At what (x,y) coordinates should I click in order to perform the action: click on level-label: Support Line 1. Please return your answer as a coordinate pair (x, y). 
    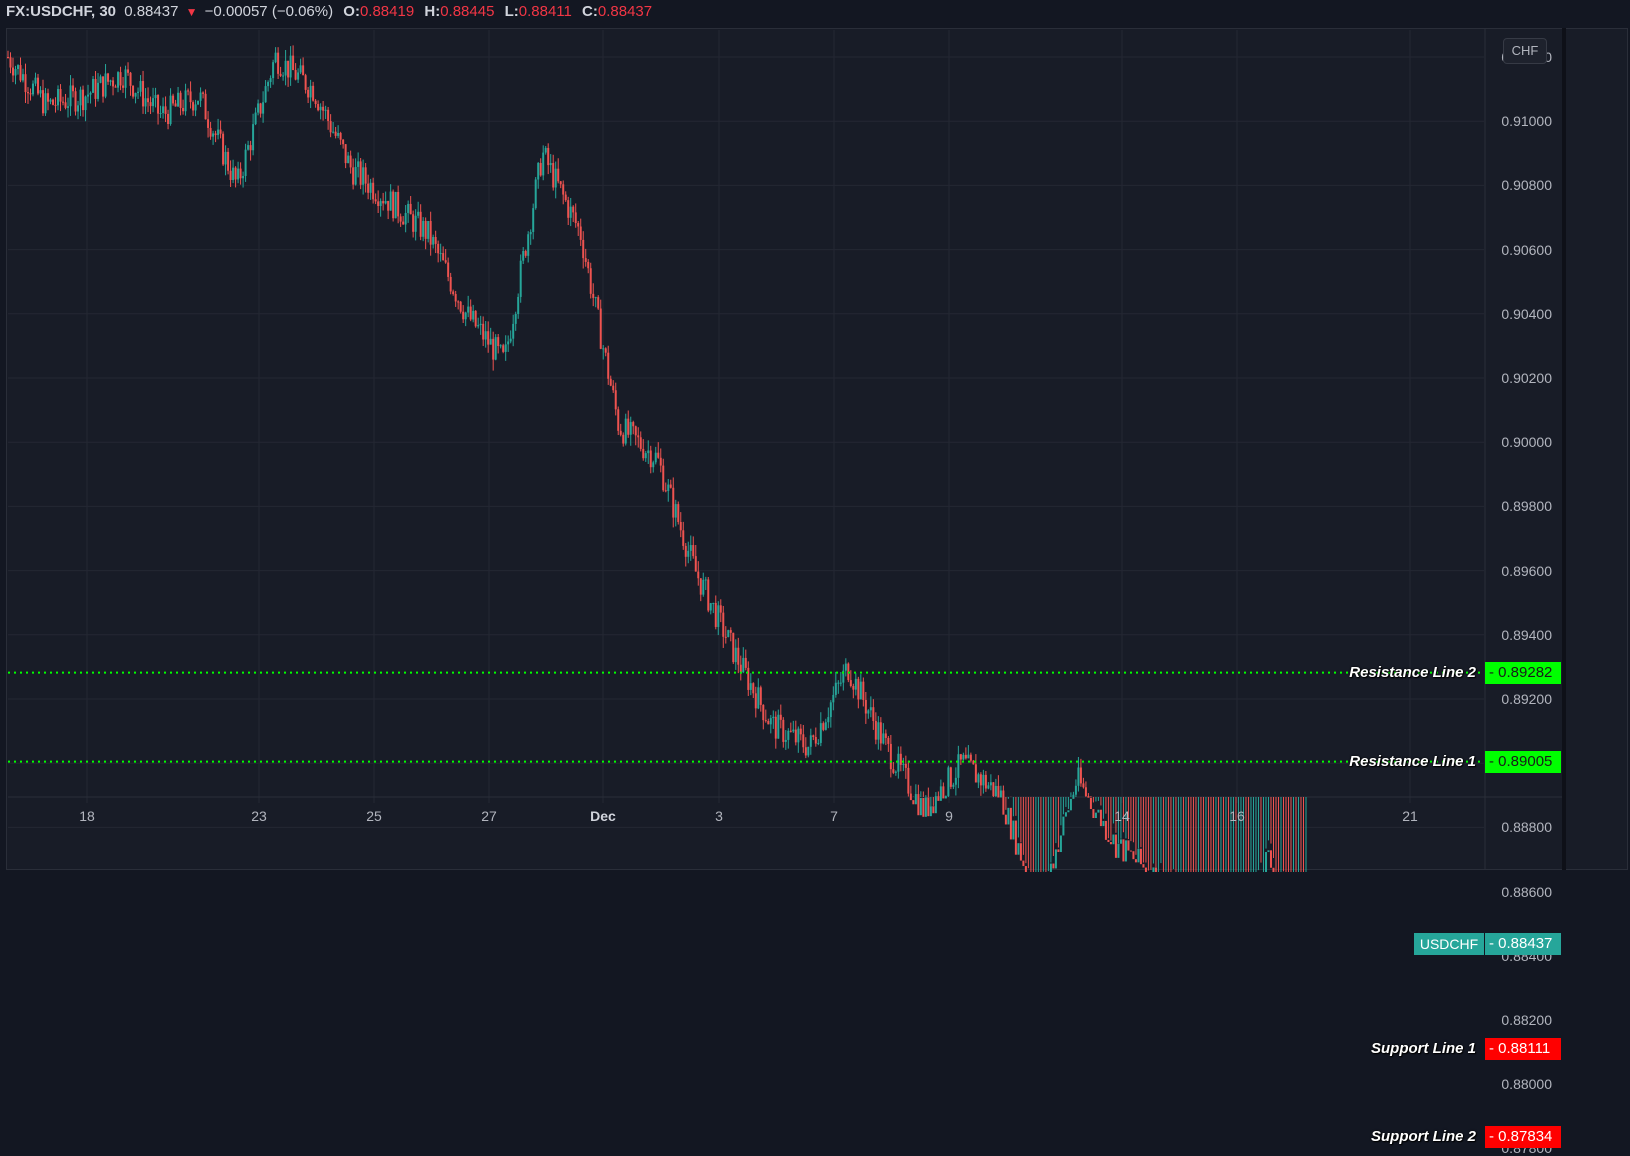
    Looking at the image, I should click on (1423, 1048).